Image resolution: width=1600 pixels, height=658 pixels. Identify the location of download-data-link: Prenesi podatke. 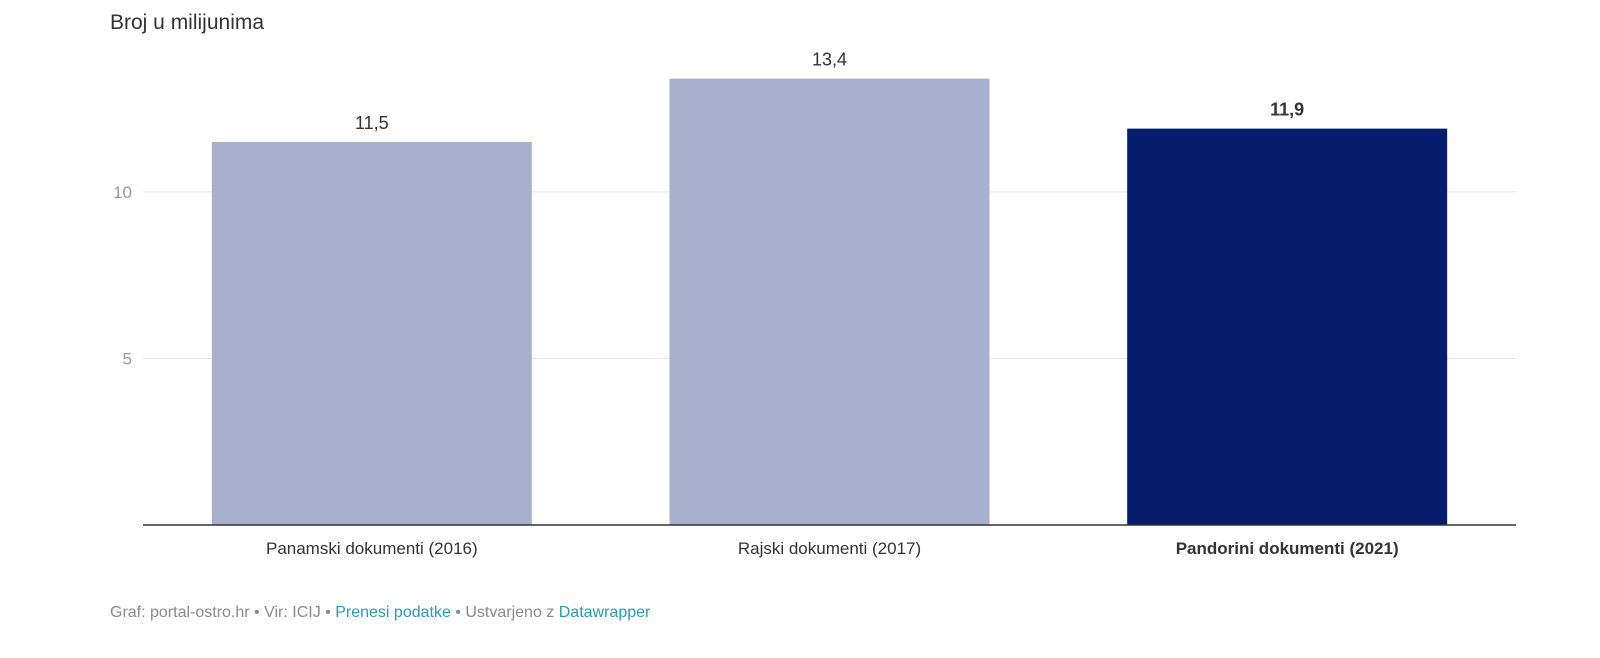
(393, 612).